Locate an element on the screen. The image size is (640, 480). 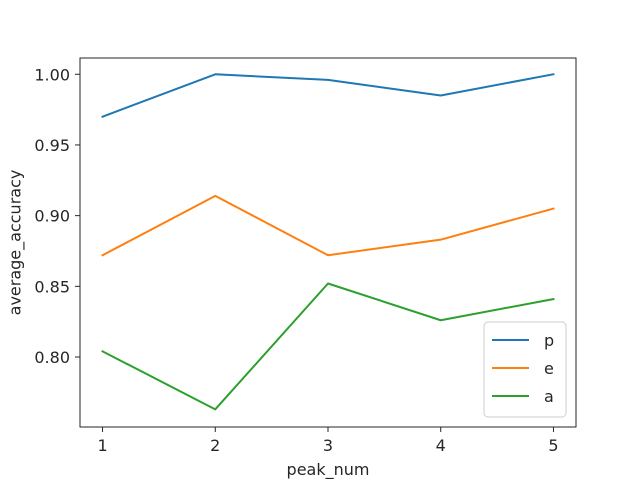
legend-label-a: a is located at coordinates (549, 396).